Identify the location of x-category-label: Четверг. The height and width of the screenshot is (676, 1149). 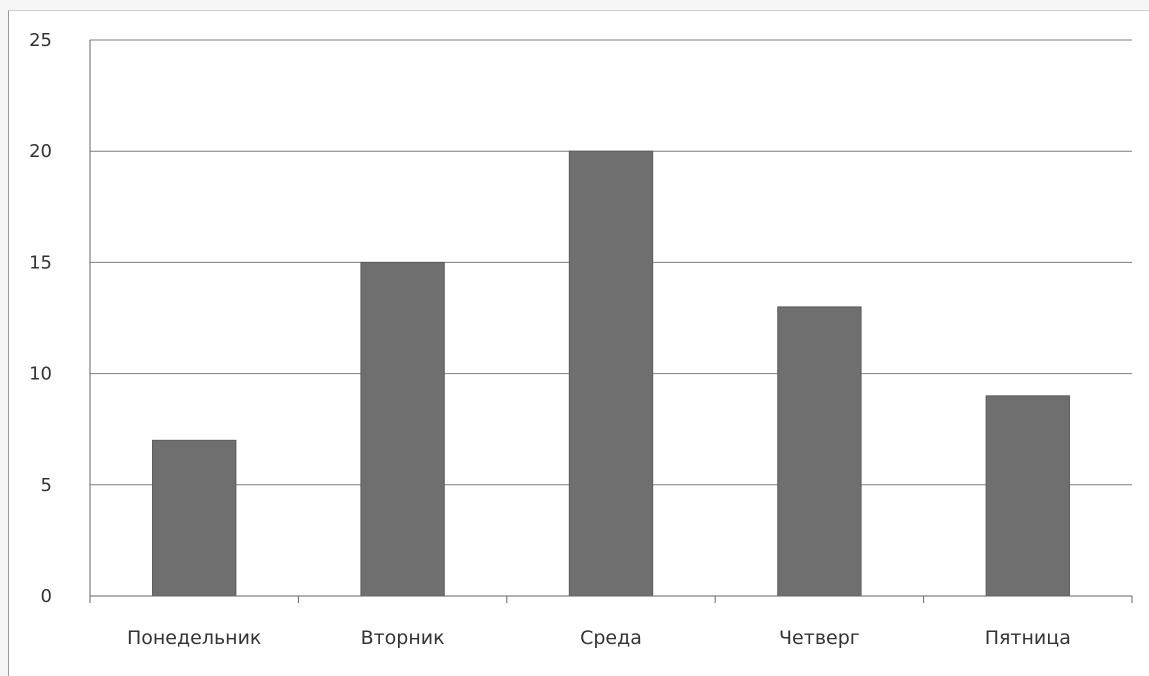
(819, 638).